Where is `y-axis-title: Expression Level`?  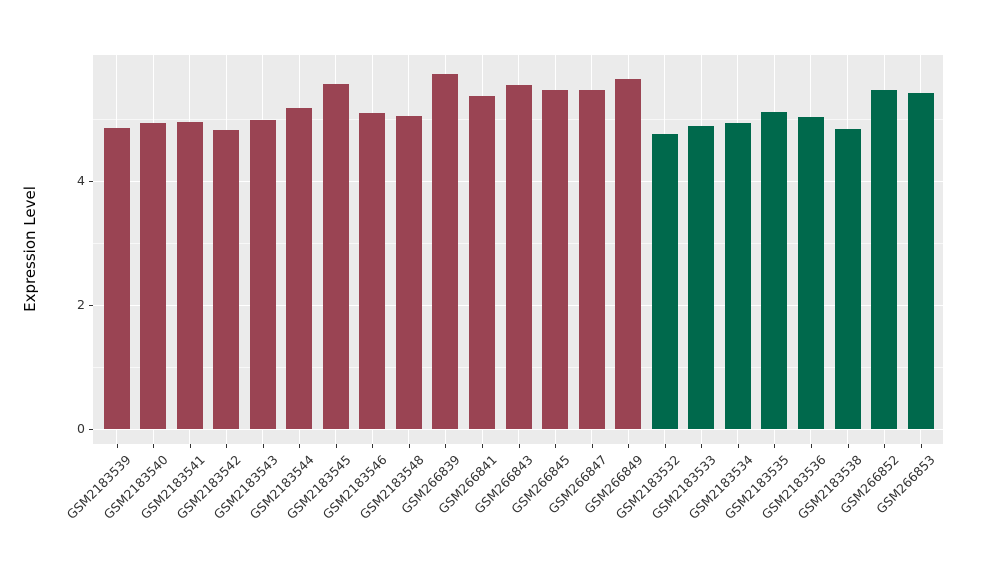
y-axis-title: Expression Level is located at coordinates (30, 249).